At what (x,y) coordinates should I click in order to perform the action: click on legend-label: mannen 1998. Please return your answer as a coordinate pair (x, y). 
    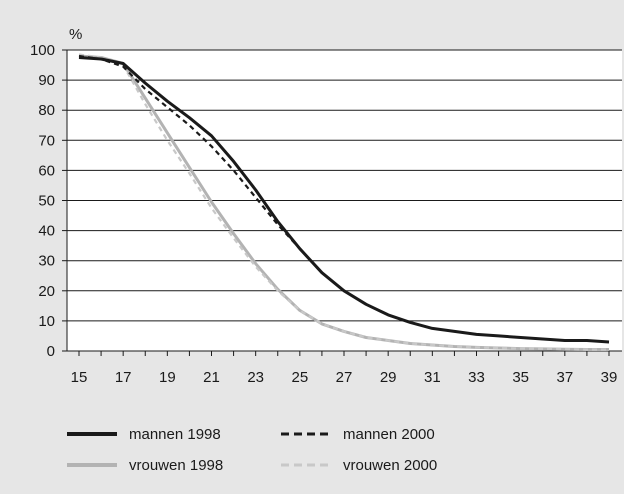
    Looking at the image, I should click on (175, 434).